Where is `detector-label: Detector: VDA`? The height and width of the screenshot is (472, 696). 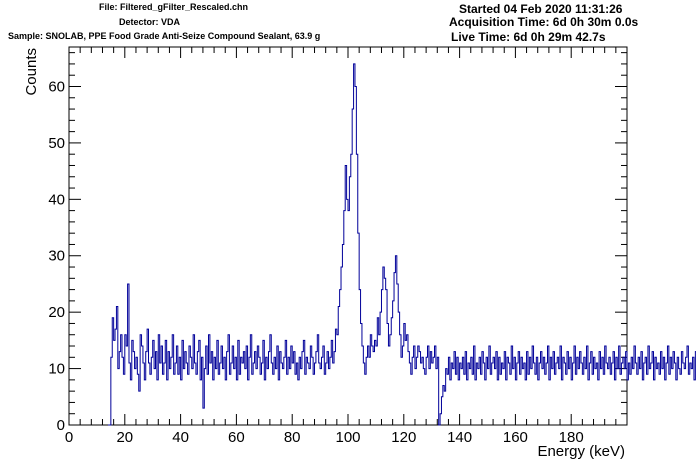 detector-label: Detector: VDA is located at coordinates (150, 22).